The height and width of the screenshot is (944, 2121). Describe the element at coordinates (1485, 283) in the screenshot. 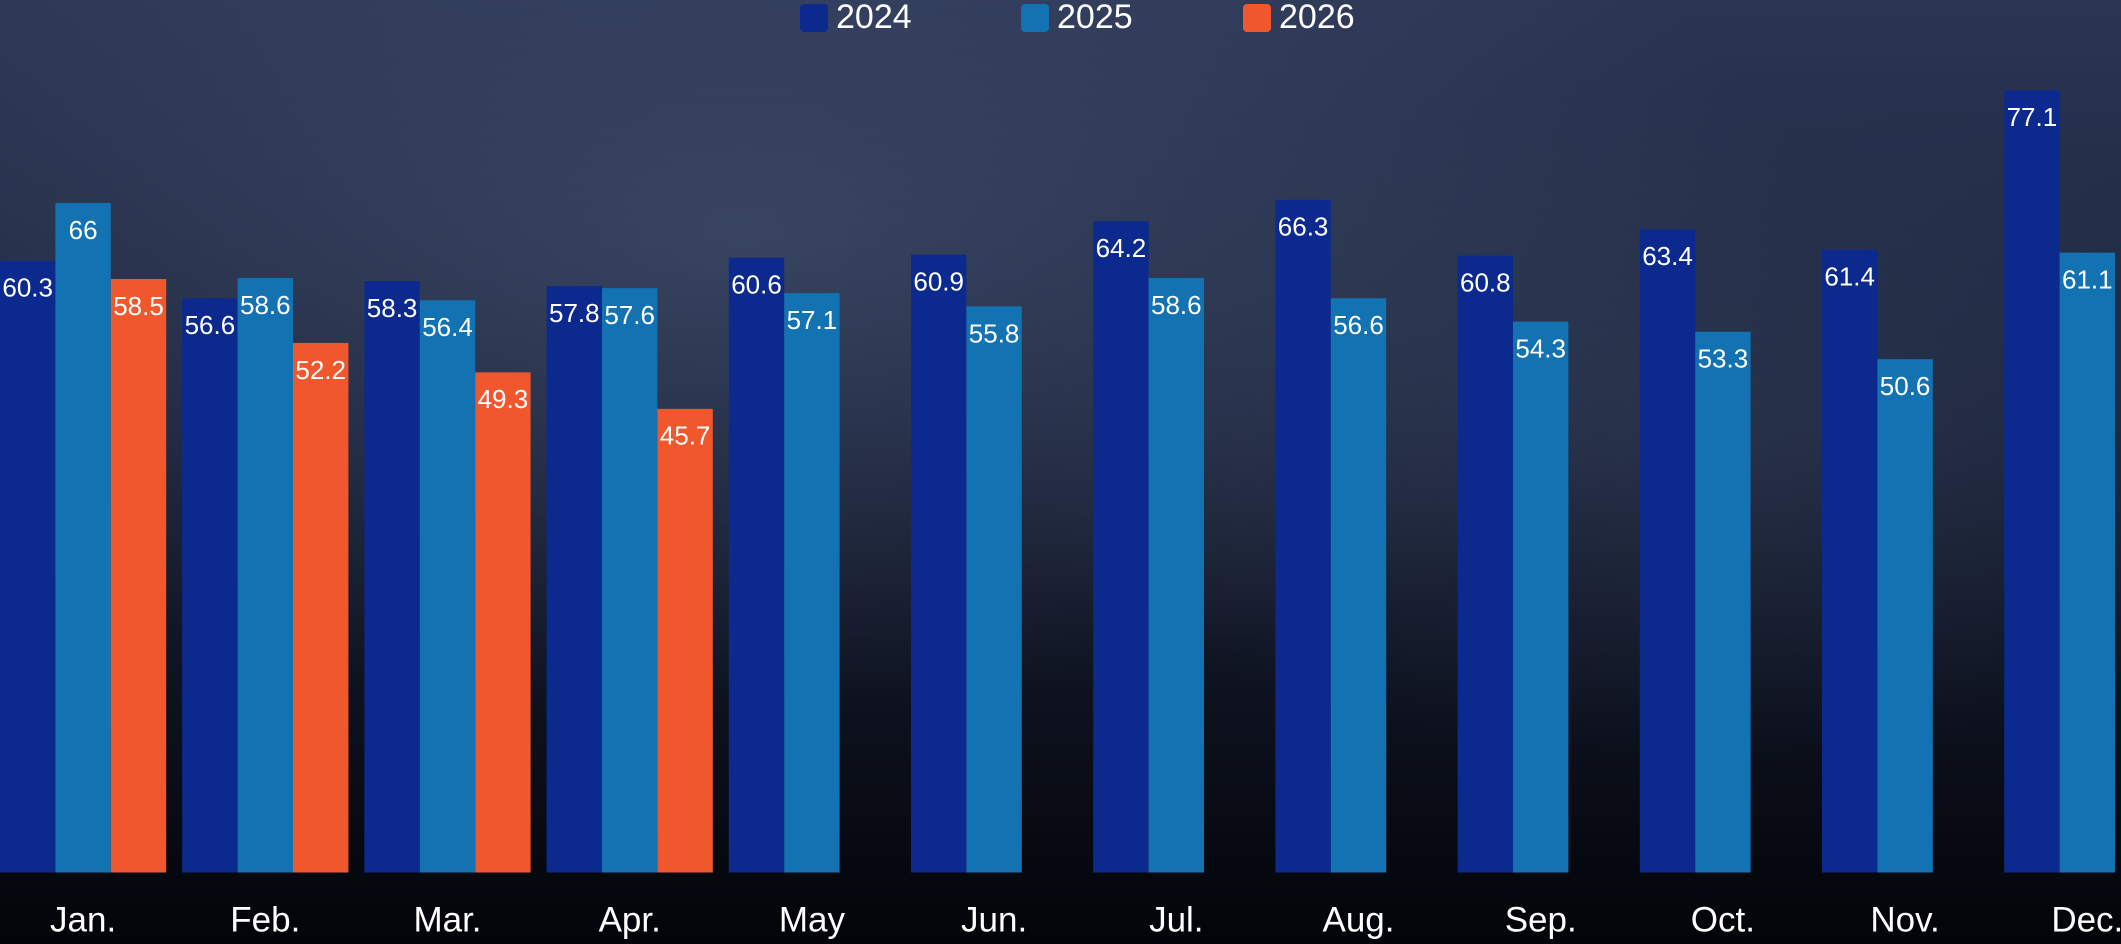

I see `data-label: 60.8` at that location.